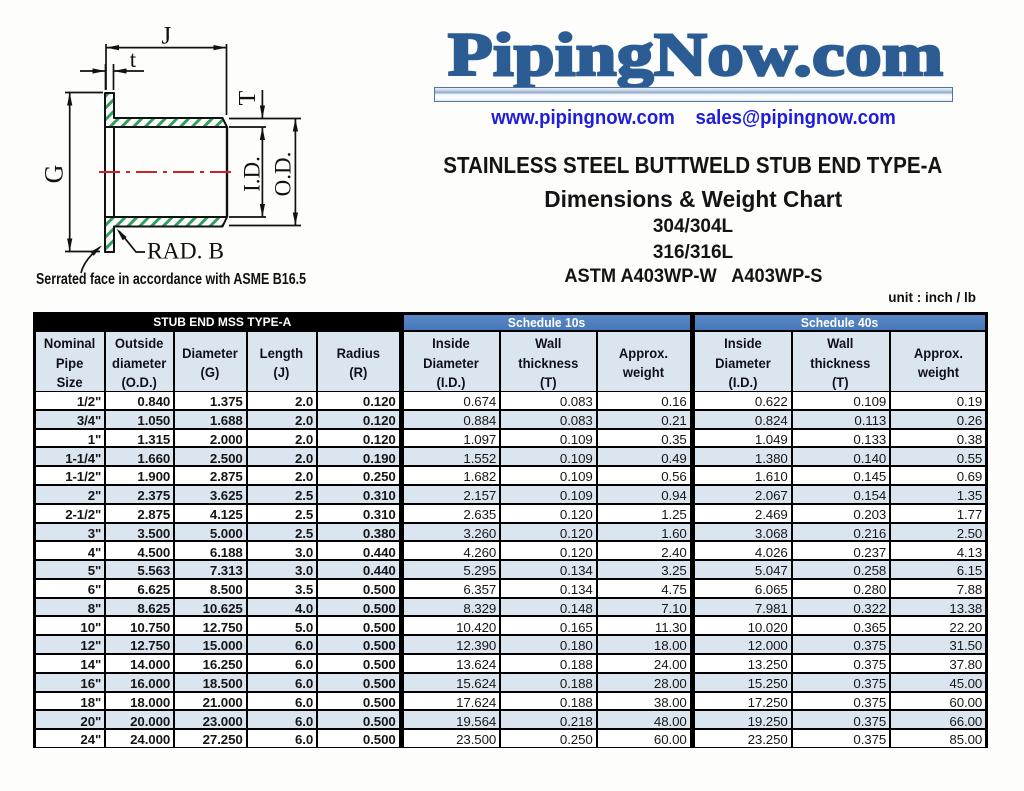 The height and width of the screenshot is (791, 1024). I want to click on svg-text: G, so click(54, 174).